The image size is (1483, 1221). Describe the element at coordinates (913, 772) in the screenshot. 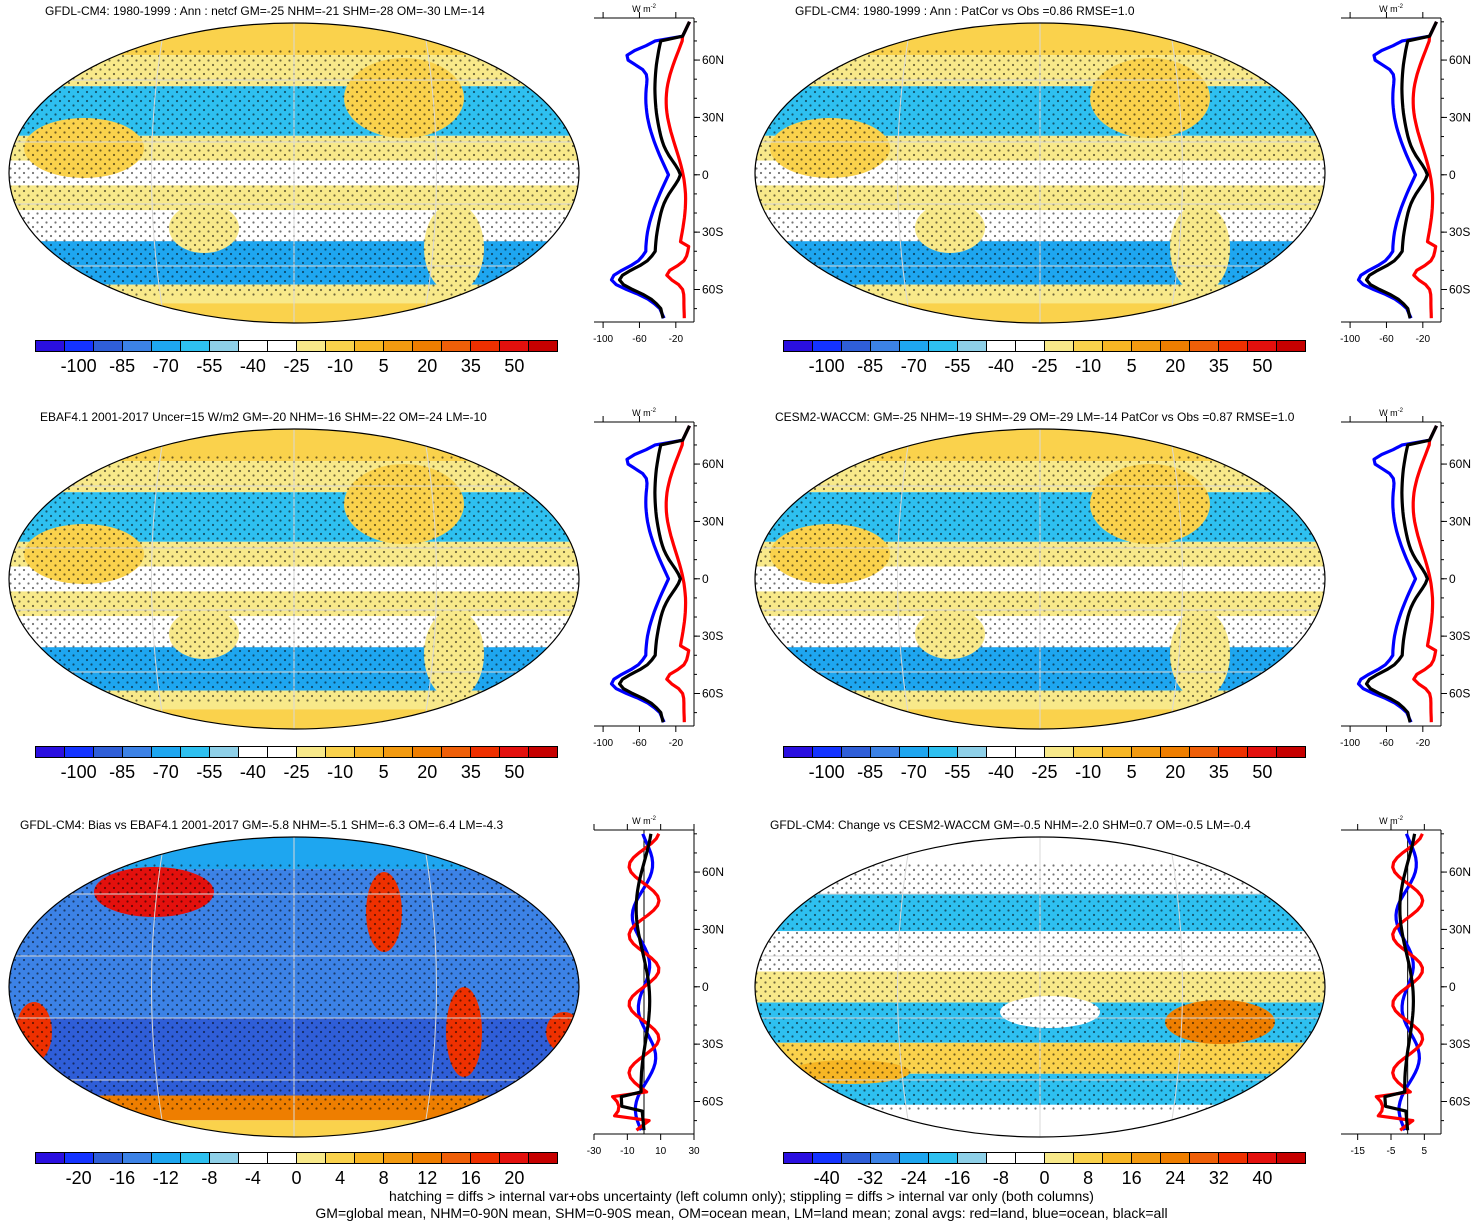

I see `colorbar-tick-label: -70` at that location.